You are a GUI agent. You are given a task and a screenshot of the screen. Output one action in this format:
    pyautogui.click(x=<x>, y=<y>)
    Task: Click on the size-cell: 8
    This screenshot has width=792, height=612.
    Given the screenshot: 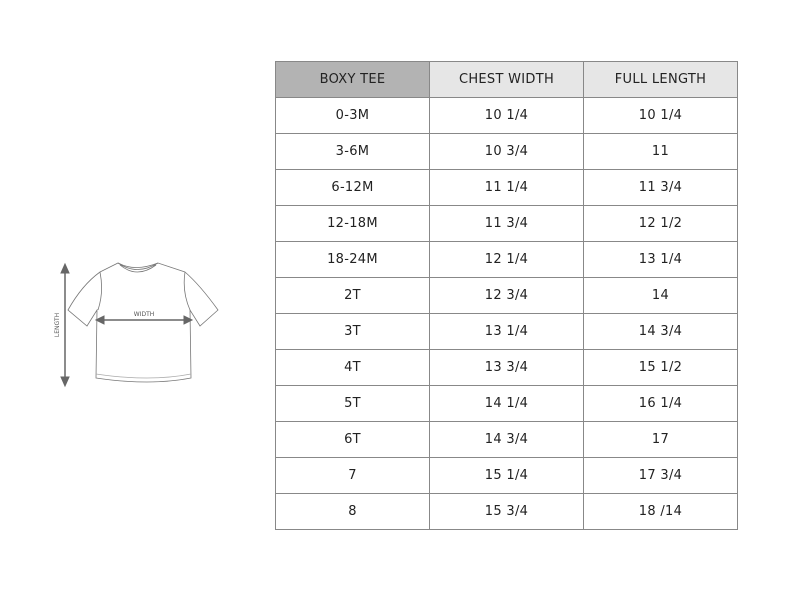 What is the action you would take?
    pyautogui.click(x=352, y=511)
    